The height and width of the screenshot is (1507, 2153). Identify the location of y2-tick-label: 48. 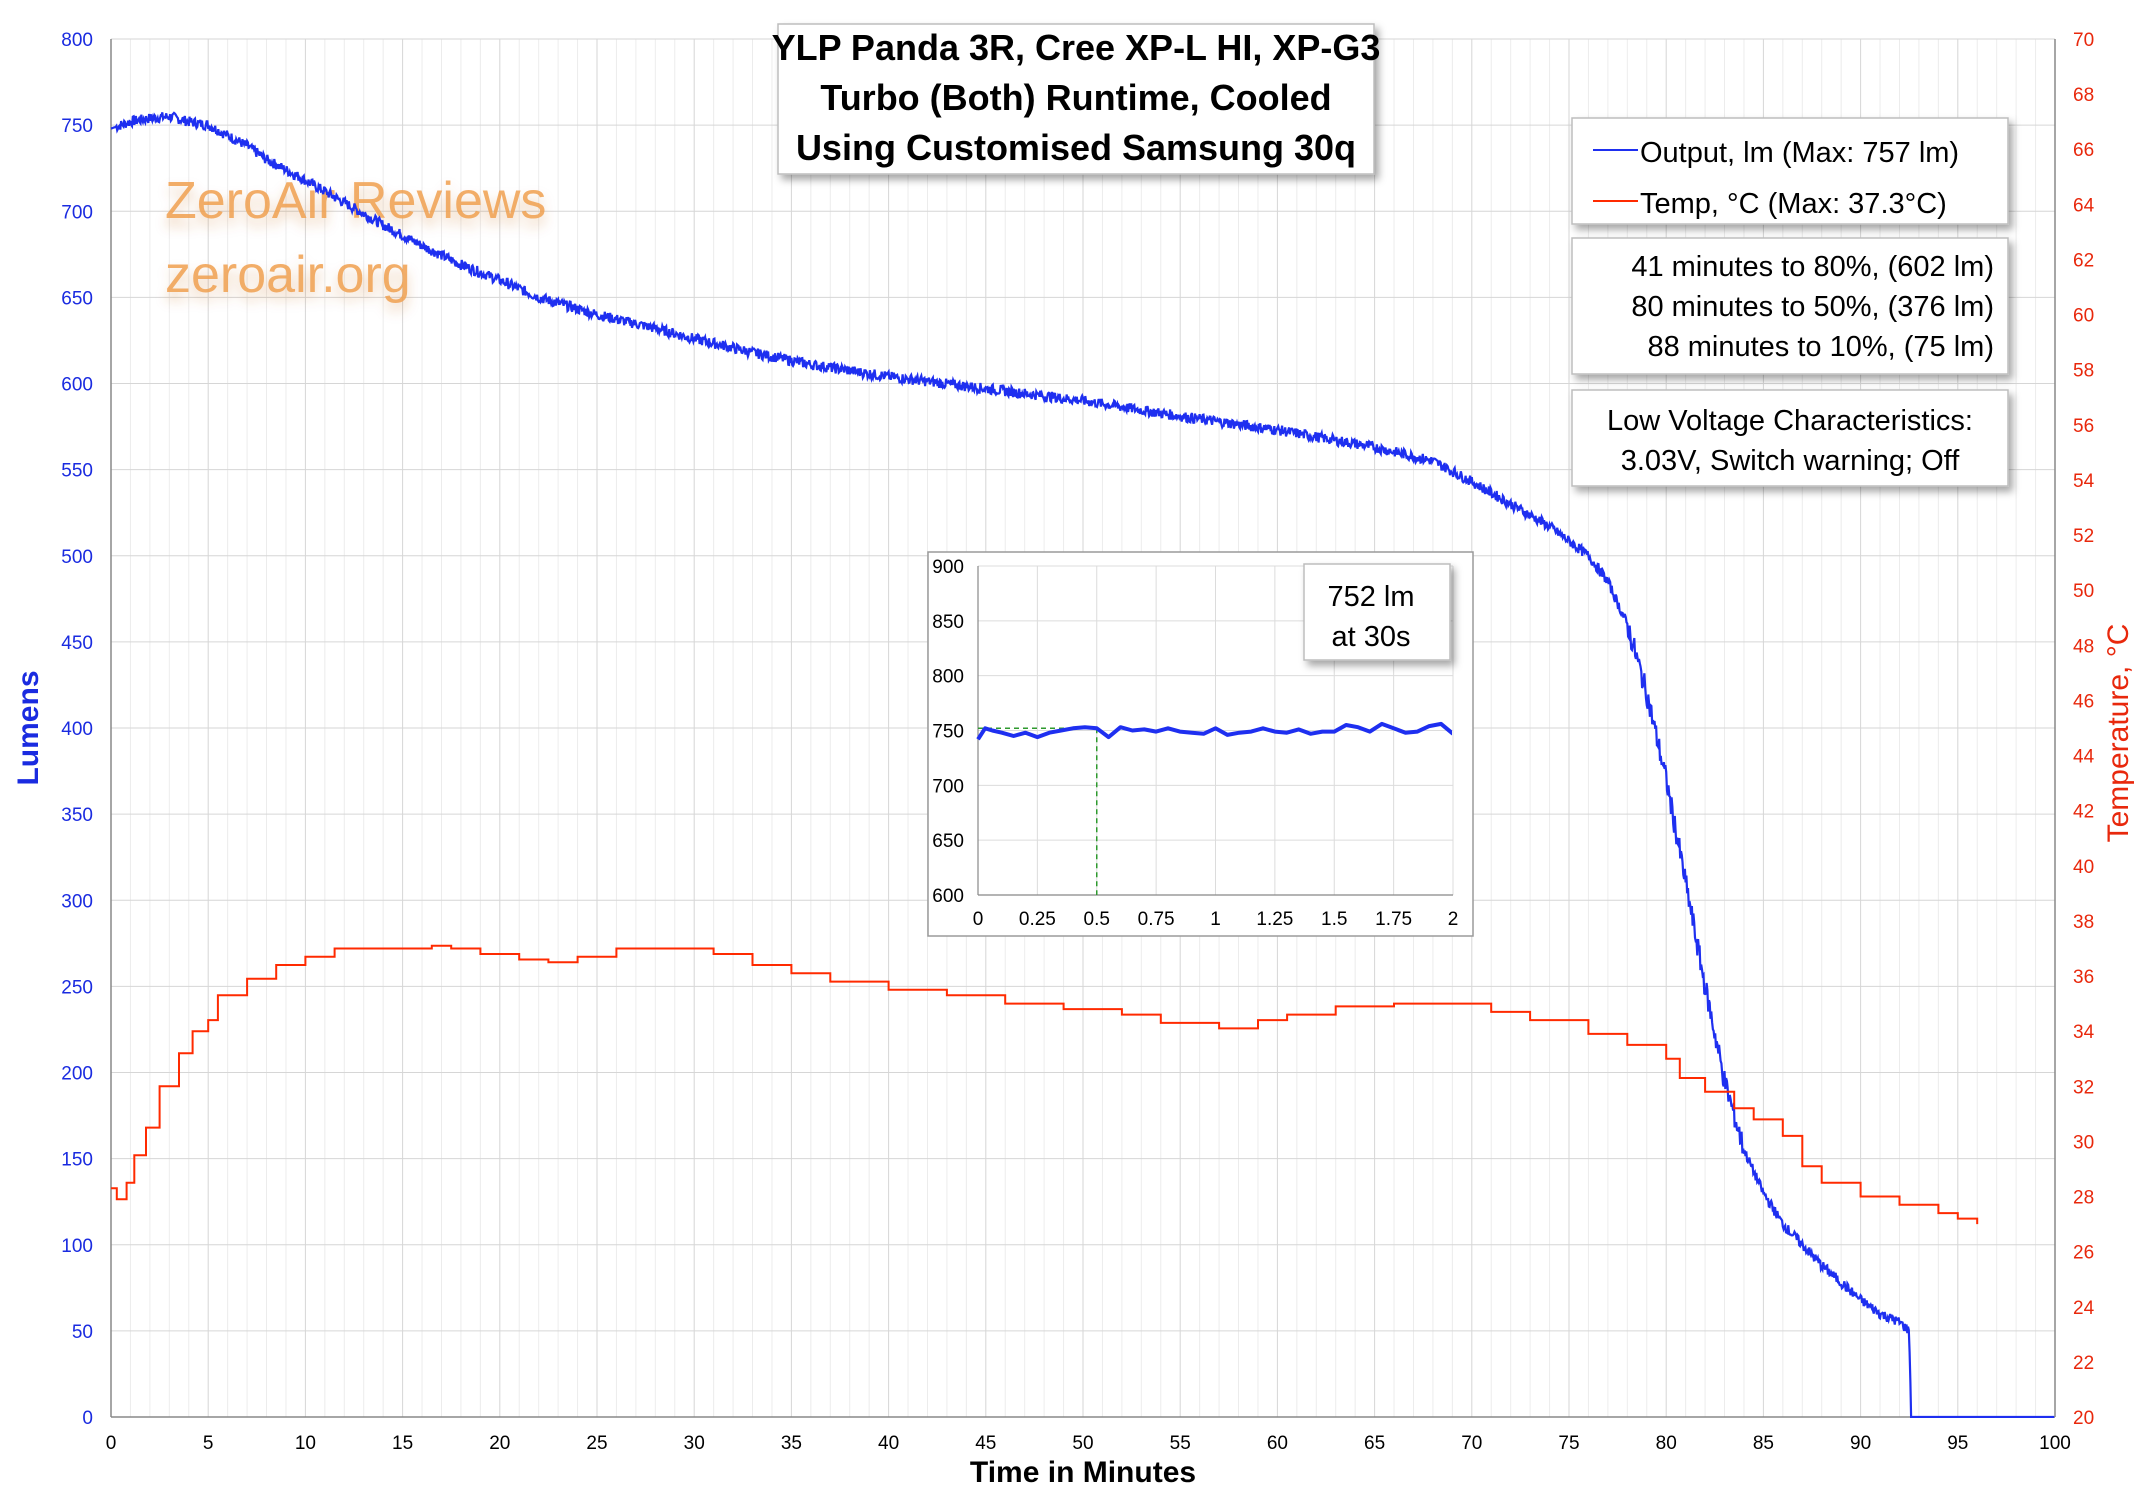
(2083, 646).